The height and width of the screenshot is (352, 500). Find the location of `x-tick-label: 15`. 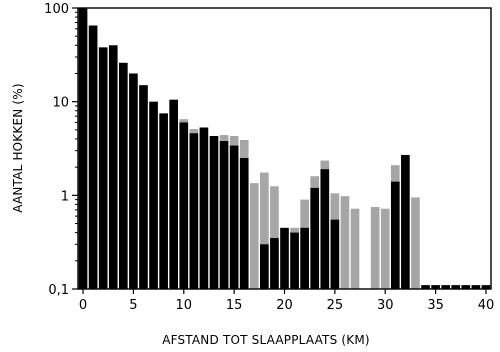

x-tick-label: 15 is located at coordinates (234, 305).